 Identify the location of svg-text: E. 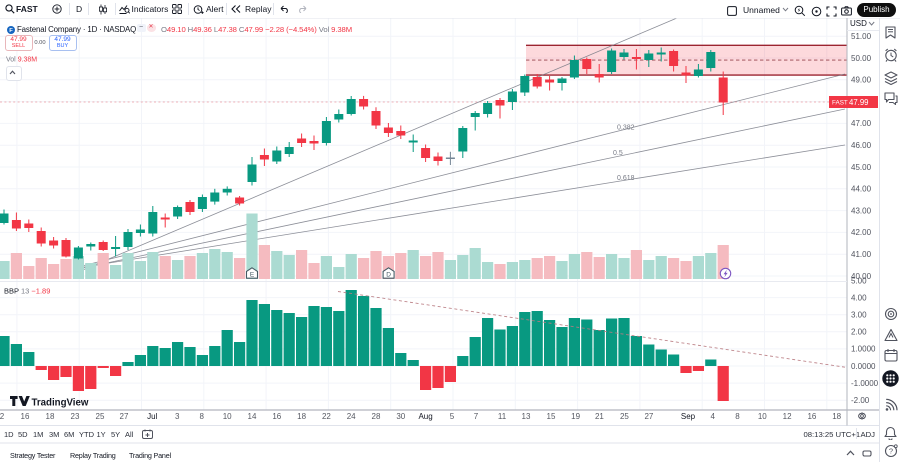
(252, 274).